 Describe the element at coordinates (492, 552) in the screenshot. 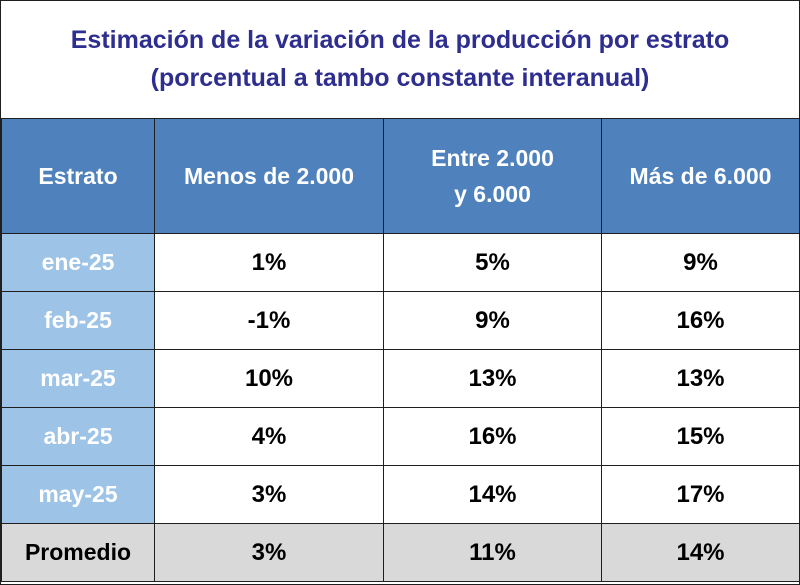

I see `summary-cell: 11%` at that location.